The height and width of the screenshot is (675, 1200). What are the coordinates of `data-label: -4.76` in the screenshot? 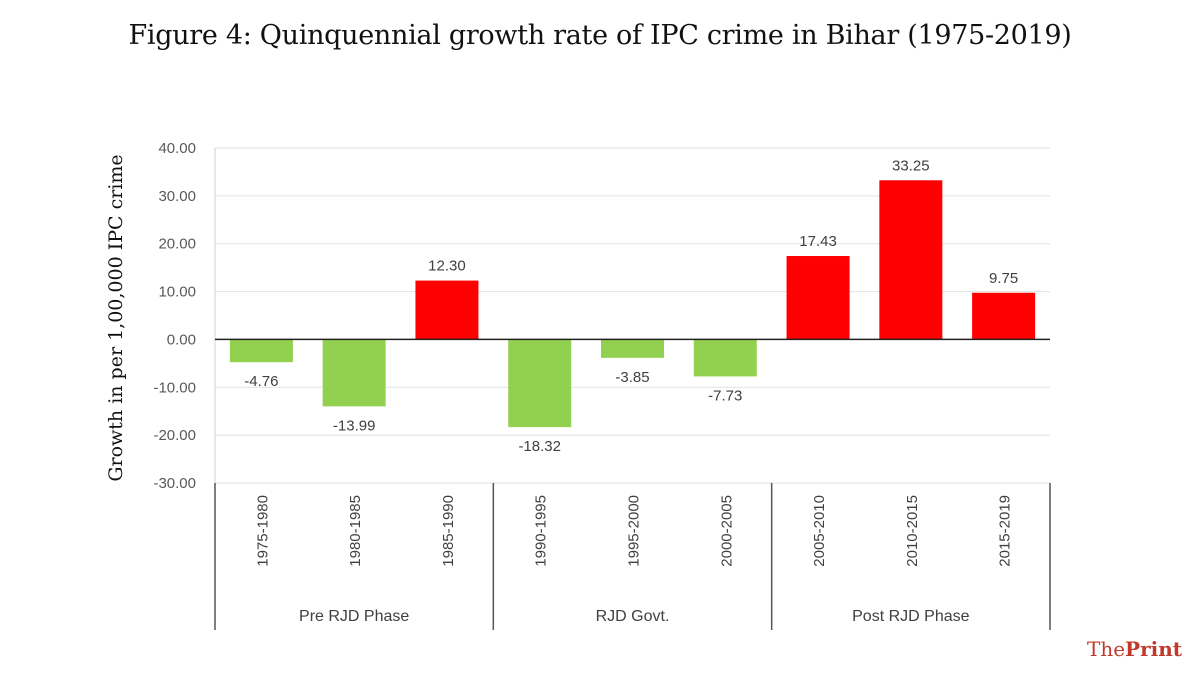 It's located at (261, 381).